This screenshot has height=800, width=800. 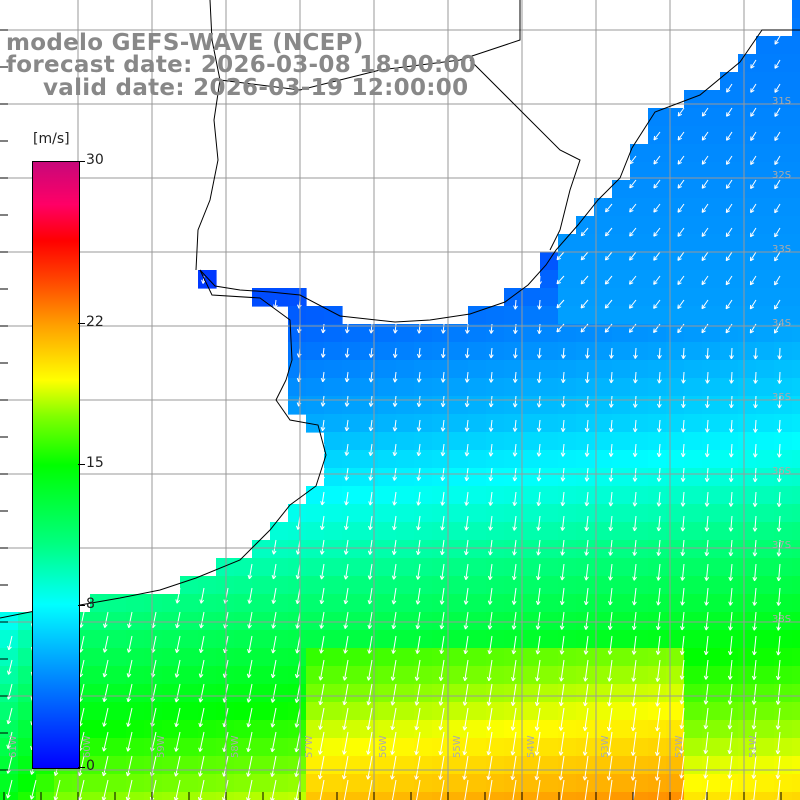 I want to click on lon-label: 57W, so click(x=309, y=746).